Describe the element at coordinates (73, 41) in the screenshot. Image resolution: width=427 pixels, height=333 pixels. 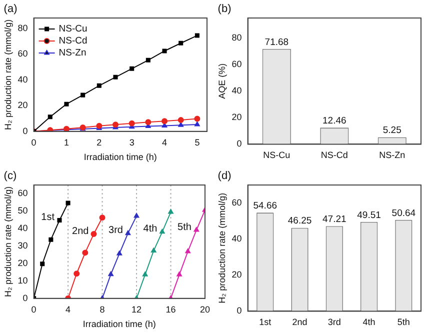
I see `legend-label: NS-Cd` at that location.